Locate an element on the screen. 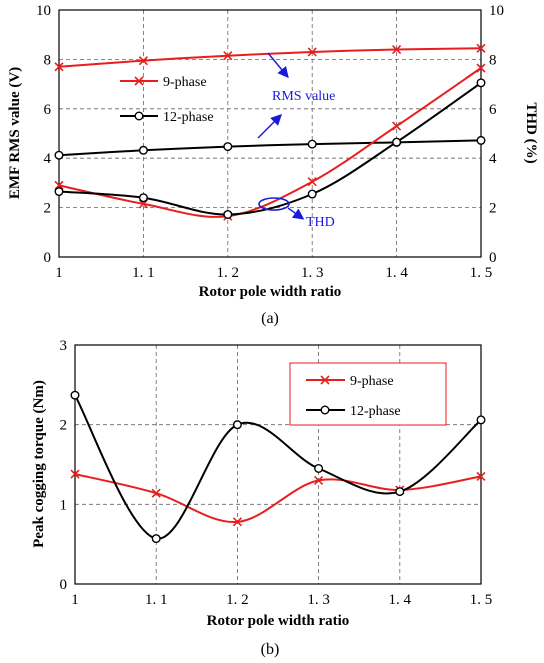 The width and height of the screenshot is (544, 663). chart-b-ytick-label: 3 is located at coordinates (64, 346).